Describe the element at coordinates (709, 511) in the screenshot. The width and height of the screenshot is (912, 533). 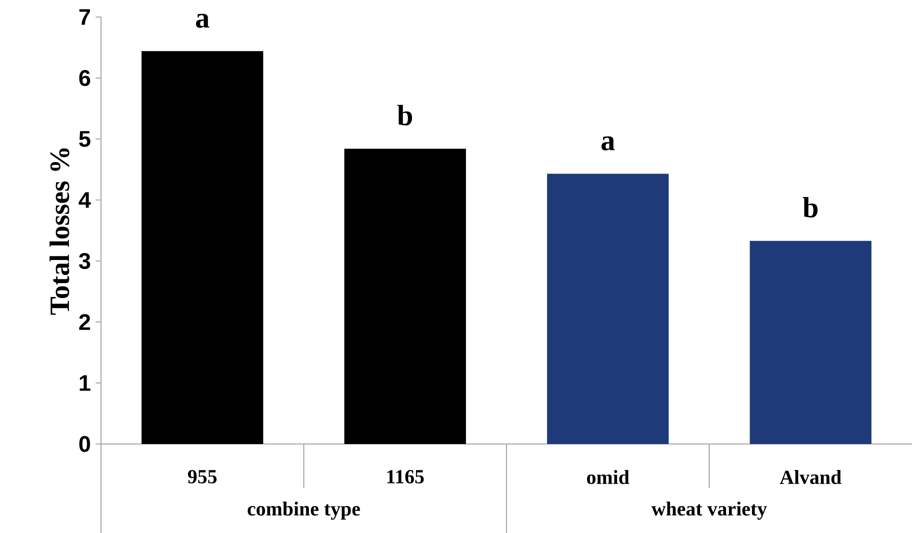
I see `text: wheat variety` at that location.